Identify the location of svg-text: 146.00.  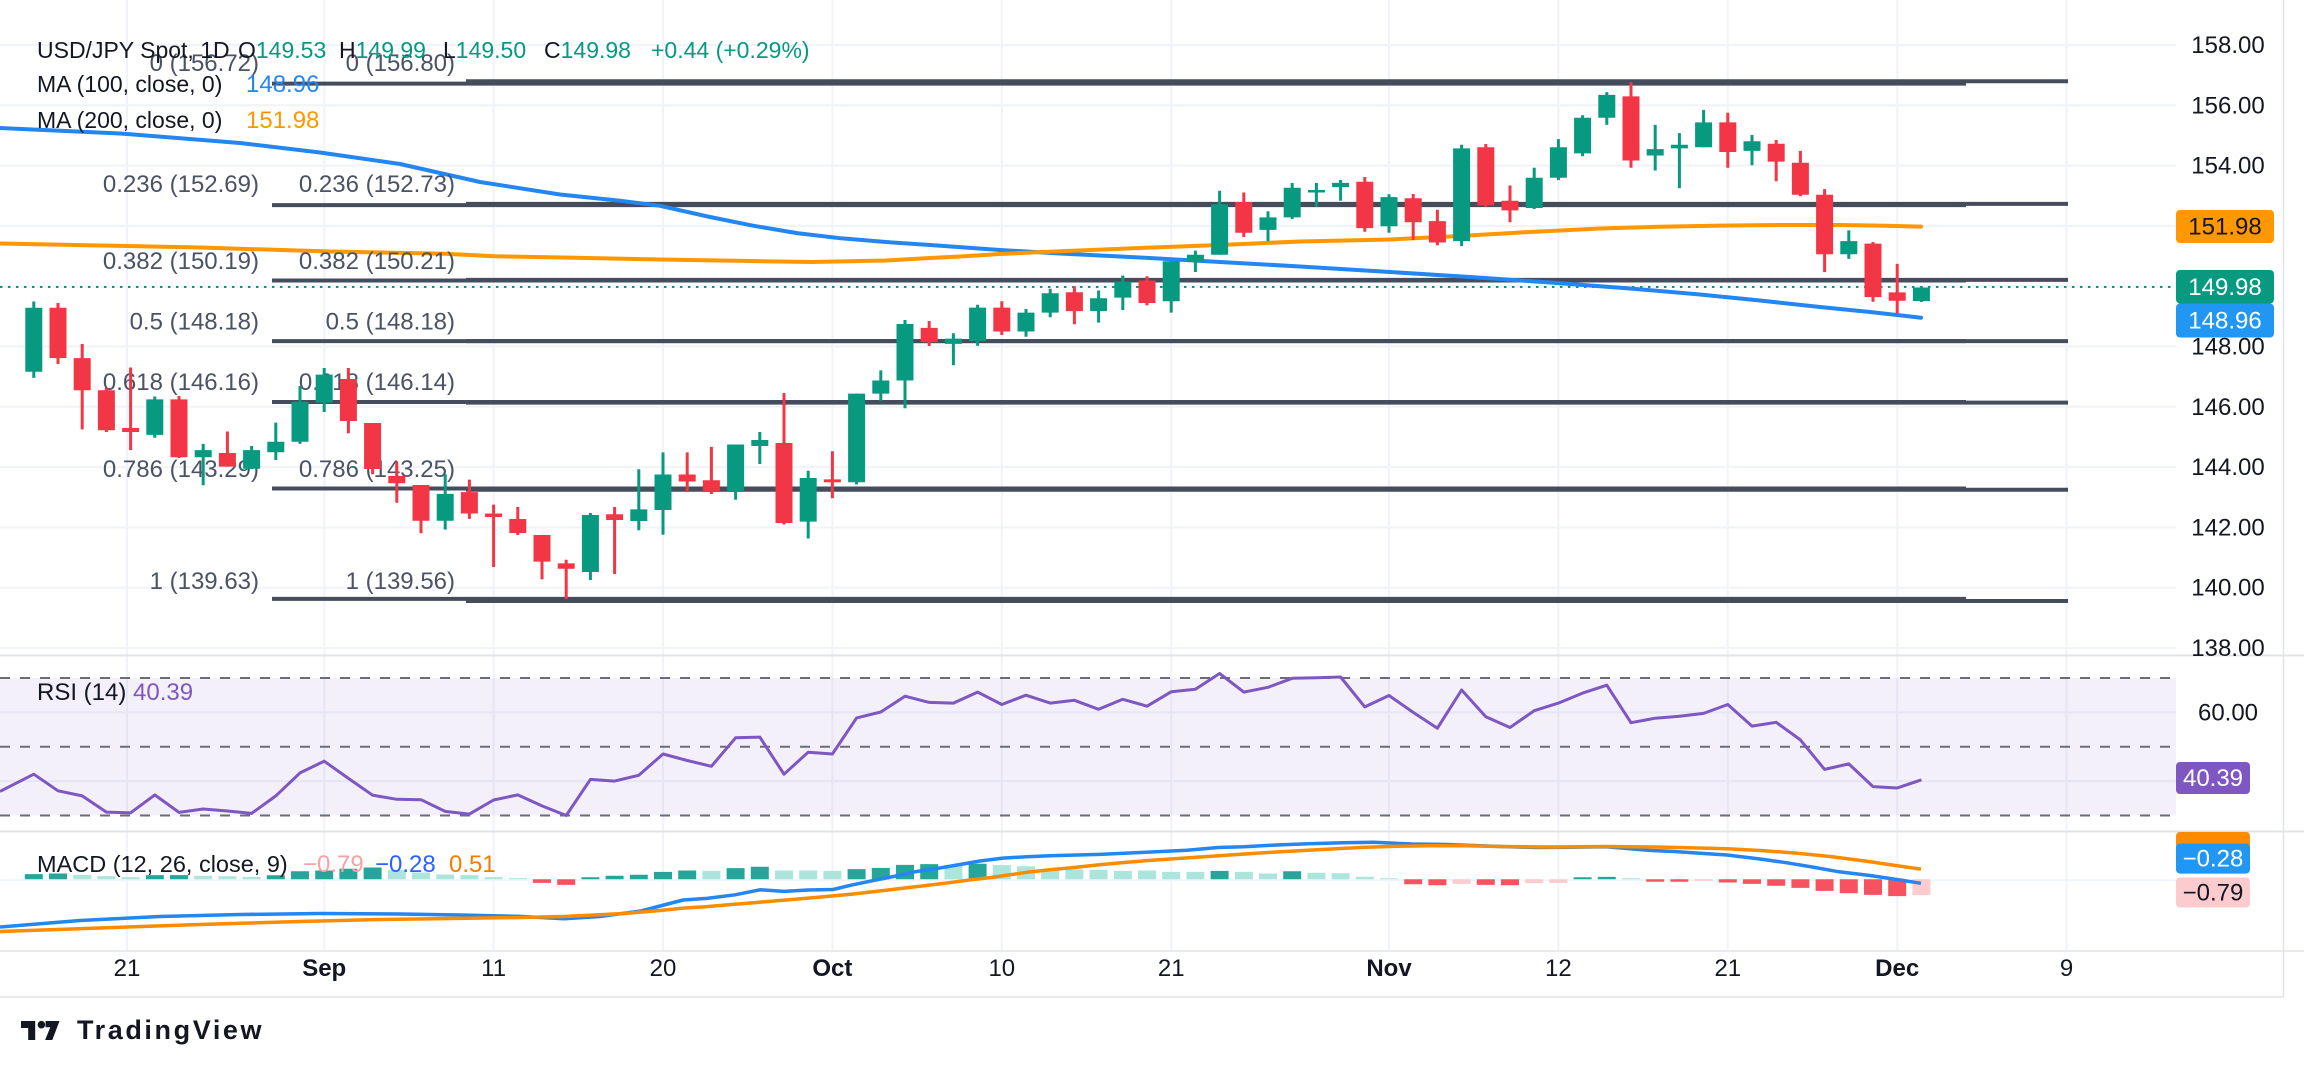
(2227, 407).